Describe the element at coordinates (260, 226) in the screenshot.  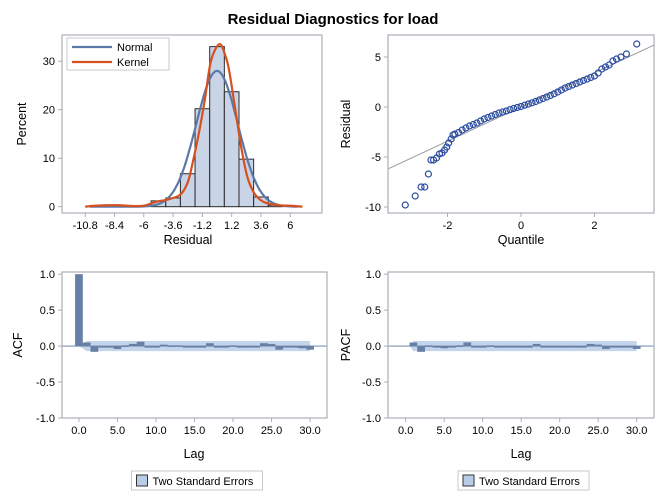
I see `histogram-xtick-label: 3.6` at that location.